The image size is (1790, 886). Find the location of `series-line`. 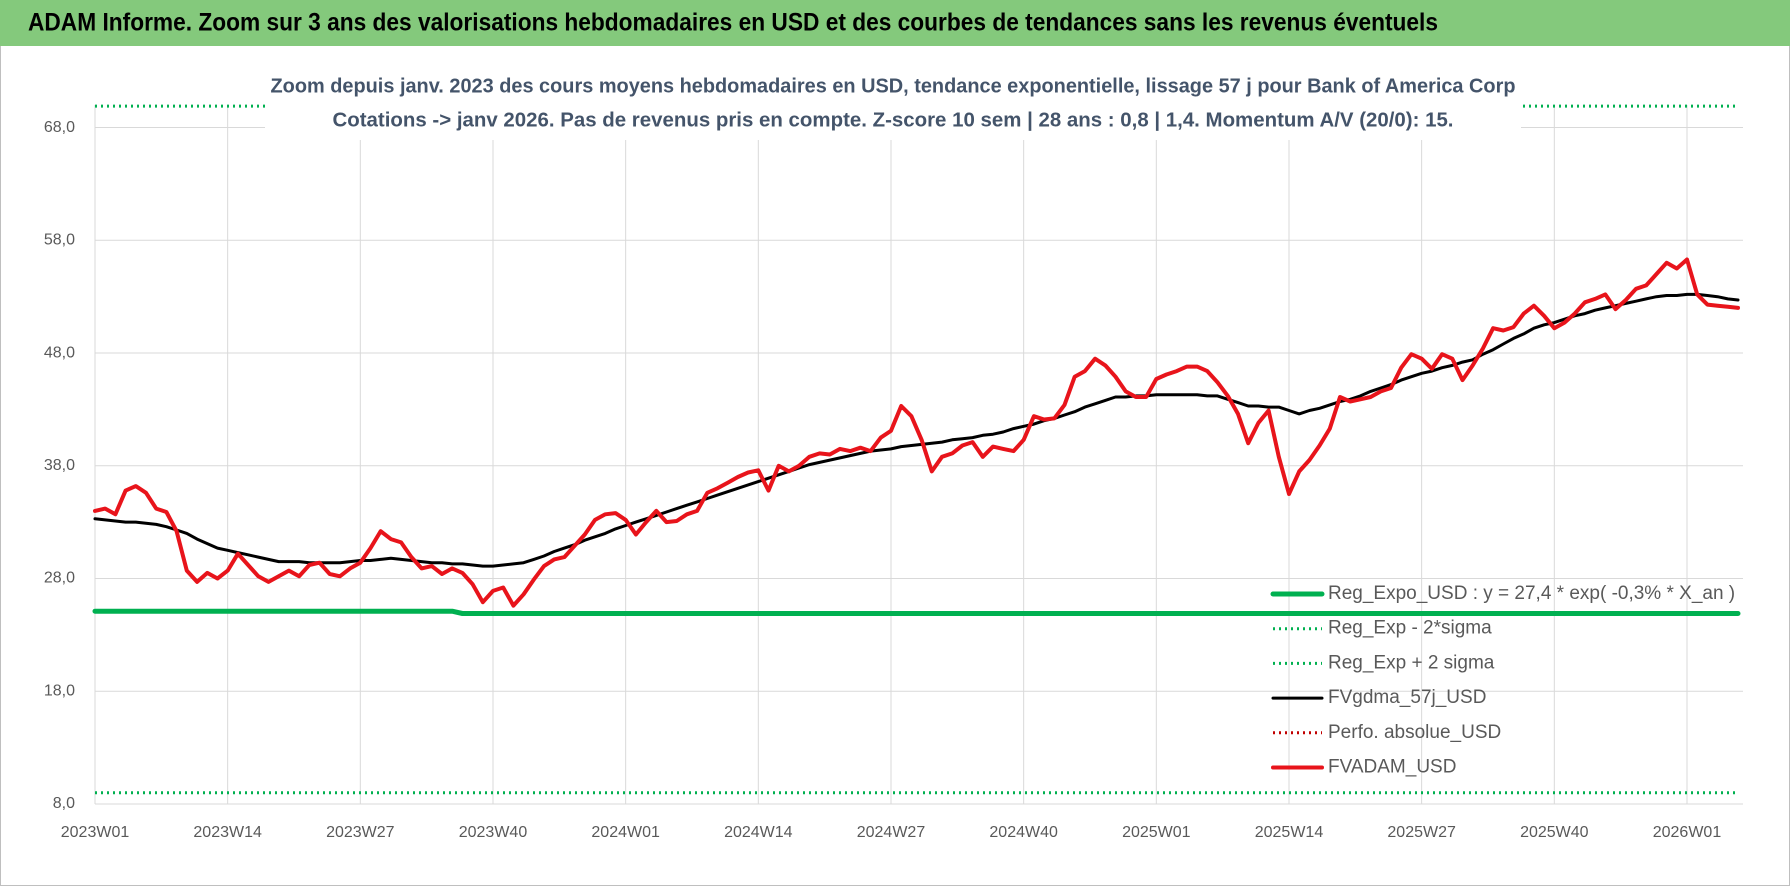

series-line is located at coordinates (916, 612).